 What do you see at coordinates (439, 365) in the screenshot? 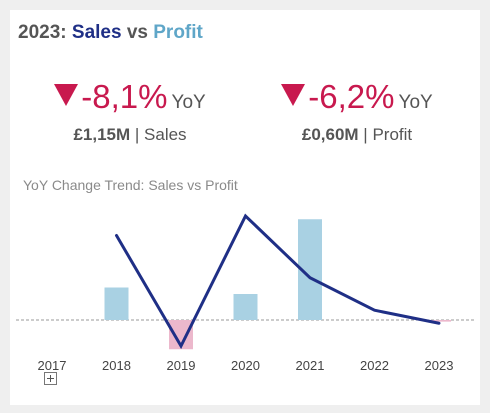
I see `x-tick-label: 2023` at bounding box center [439, 365].